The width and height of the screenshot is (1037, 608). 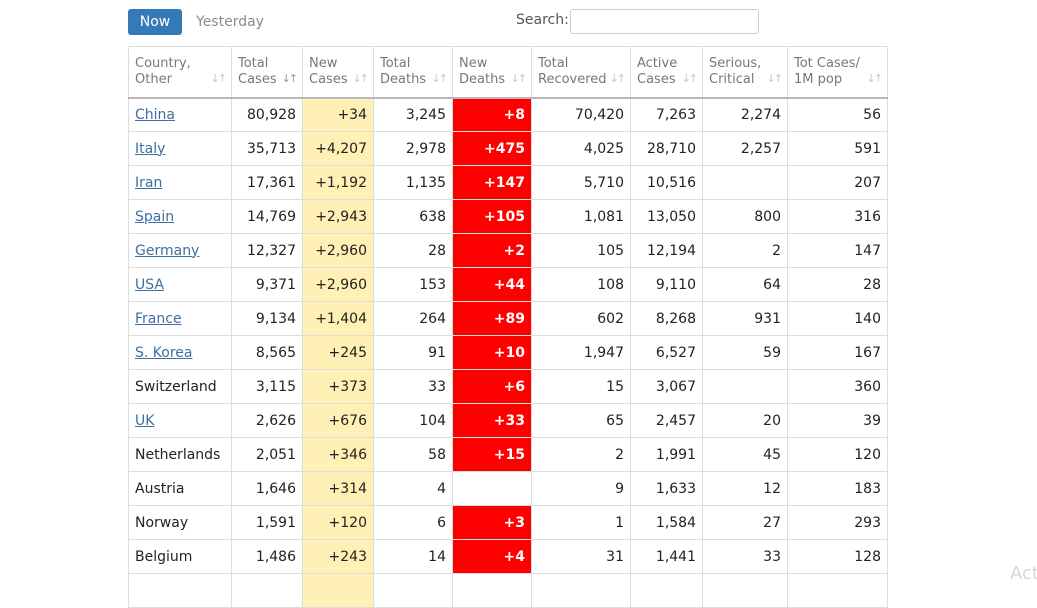 I want to click on recovered-cell: 70,420, so click(x=581, y=114).